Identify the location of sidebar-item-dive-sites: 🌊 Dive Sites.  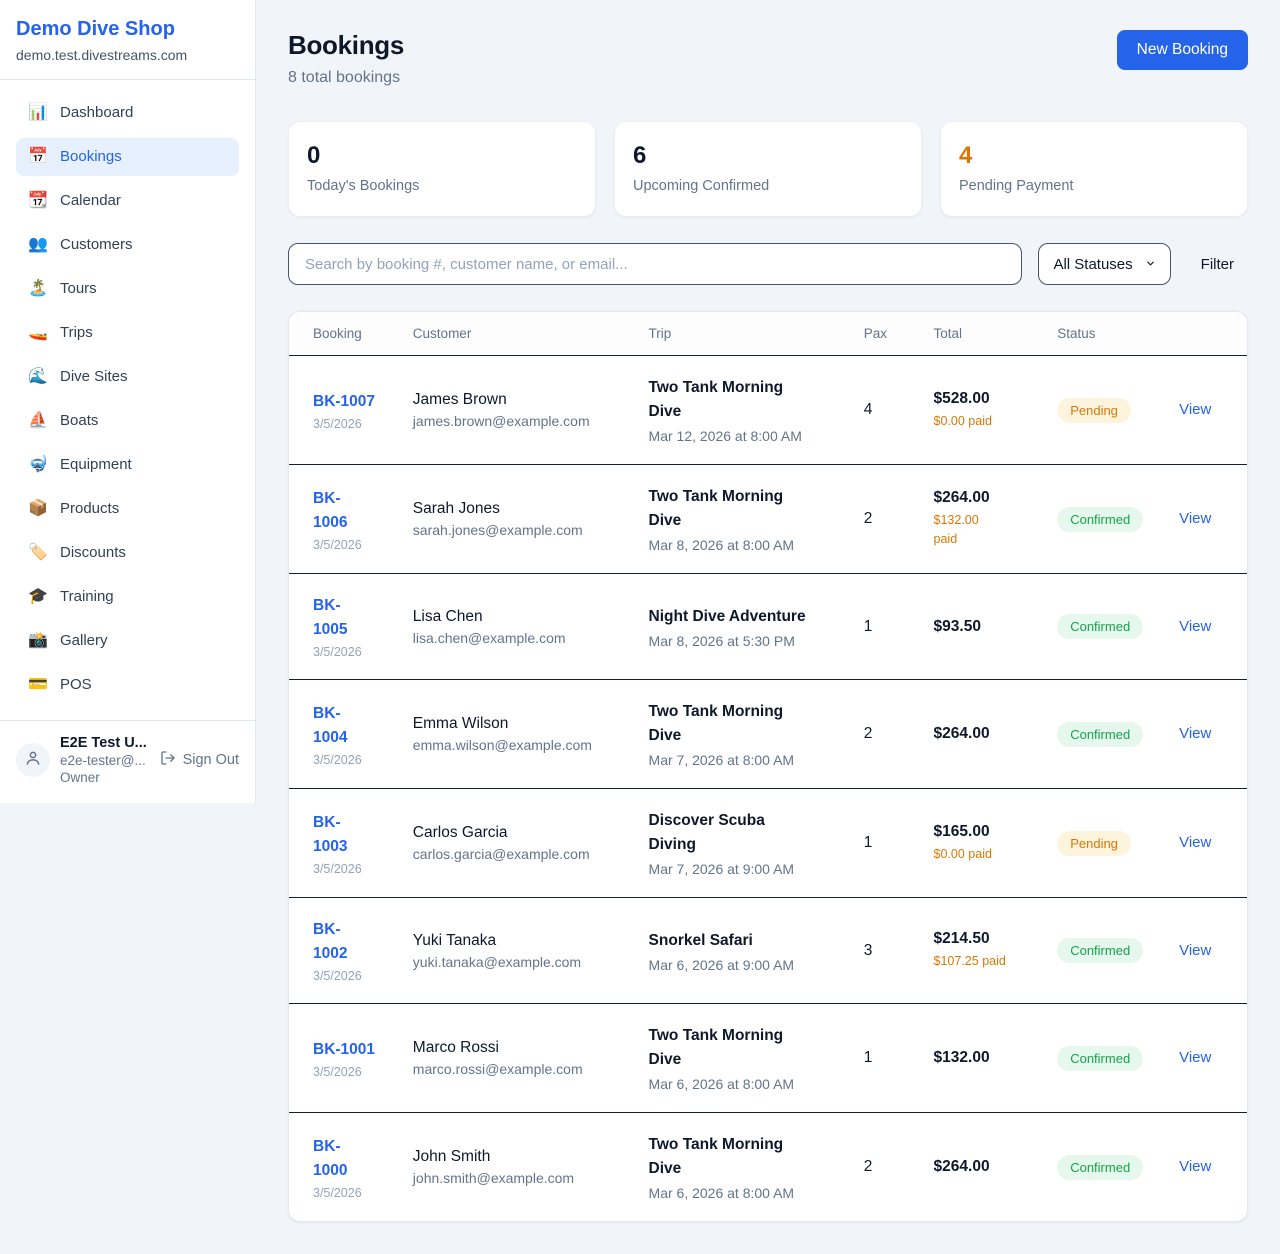
(127, 377).